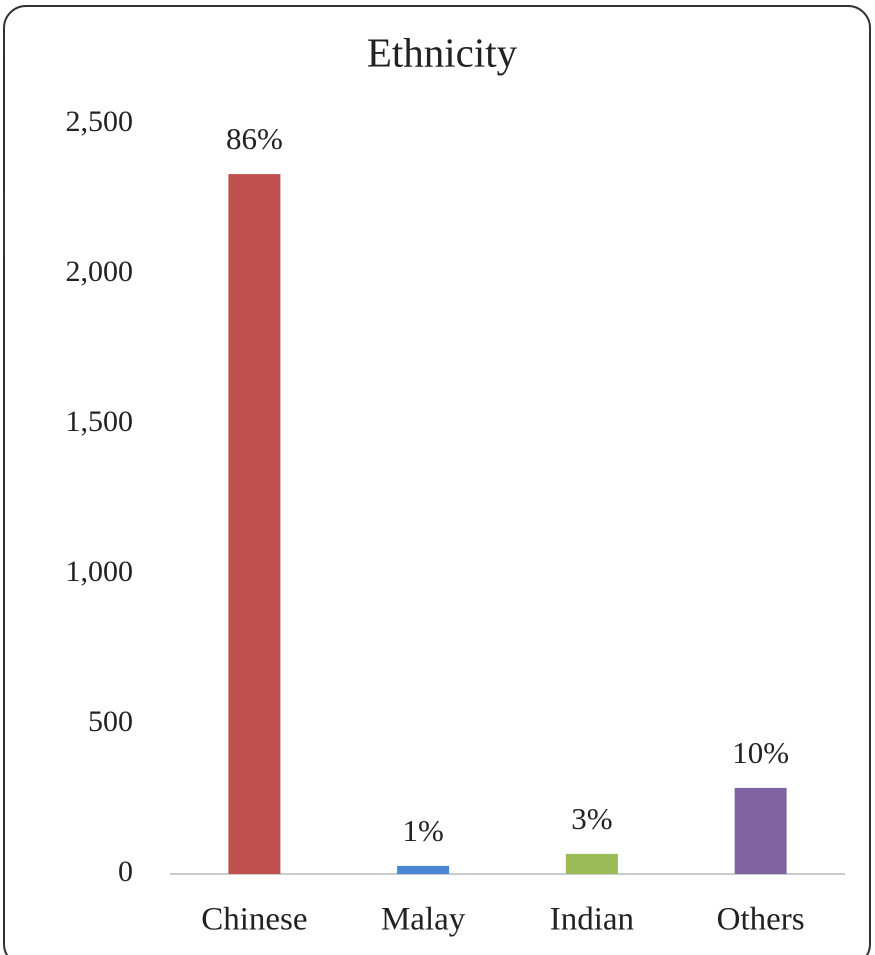 The width and height of the screenshot is (875, 955). Describe the element at coordinates (254, 920) in the screenshot. I see `x-tick-label: Chinese` at that location.